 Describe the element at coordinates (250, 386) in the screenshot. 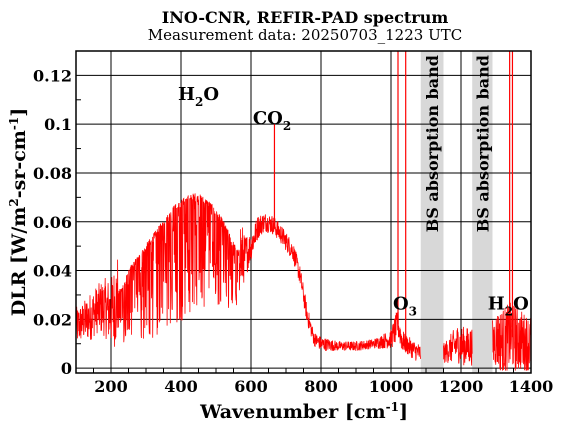

I see `x-tick-label-600: 600` at that location.